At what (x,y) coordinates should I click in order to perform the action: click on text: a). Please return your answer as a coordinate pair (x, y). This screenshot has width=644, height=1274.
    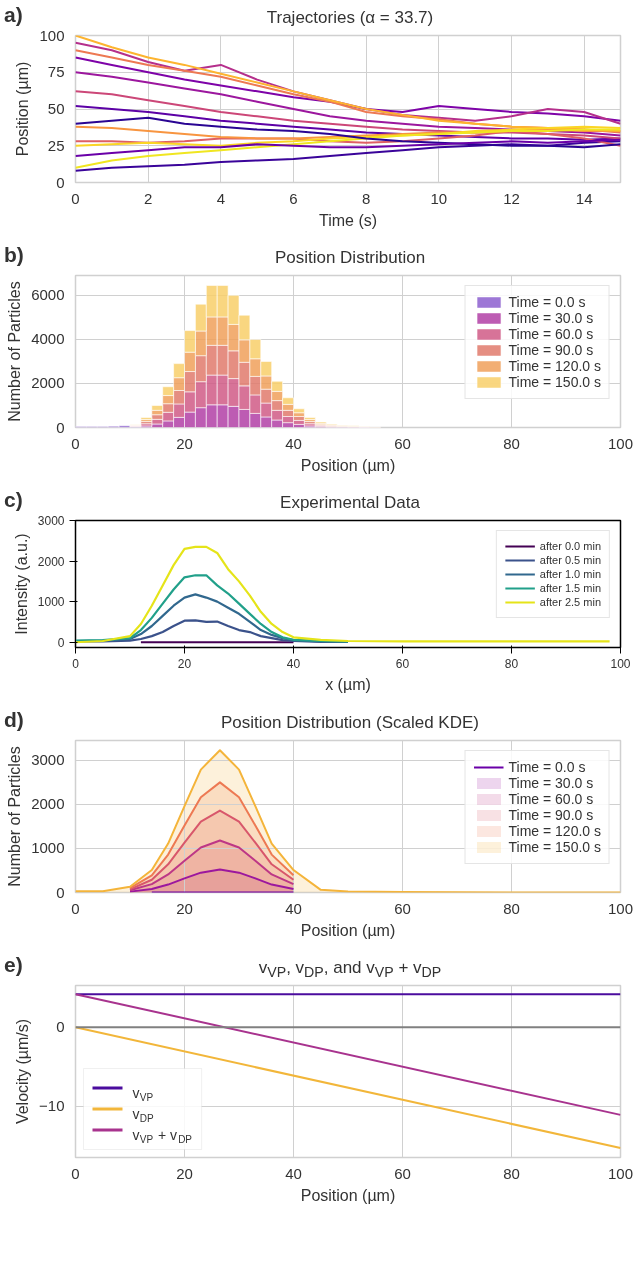
    Looking at the image, I should click on (13, 15).